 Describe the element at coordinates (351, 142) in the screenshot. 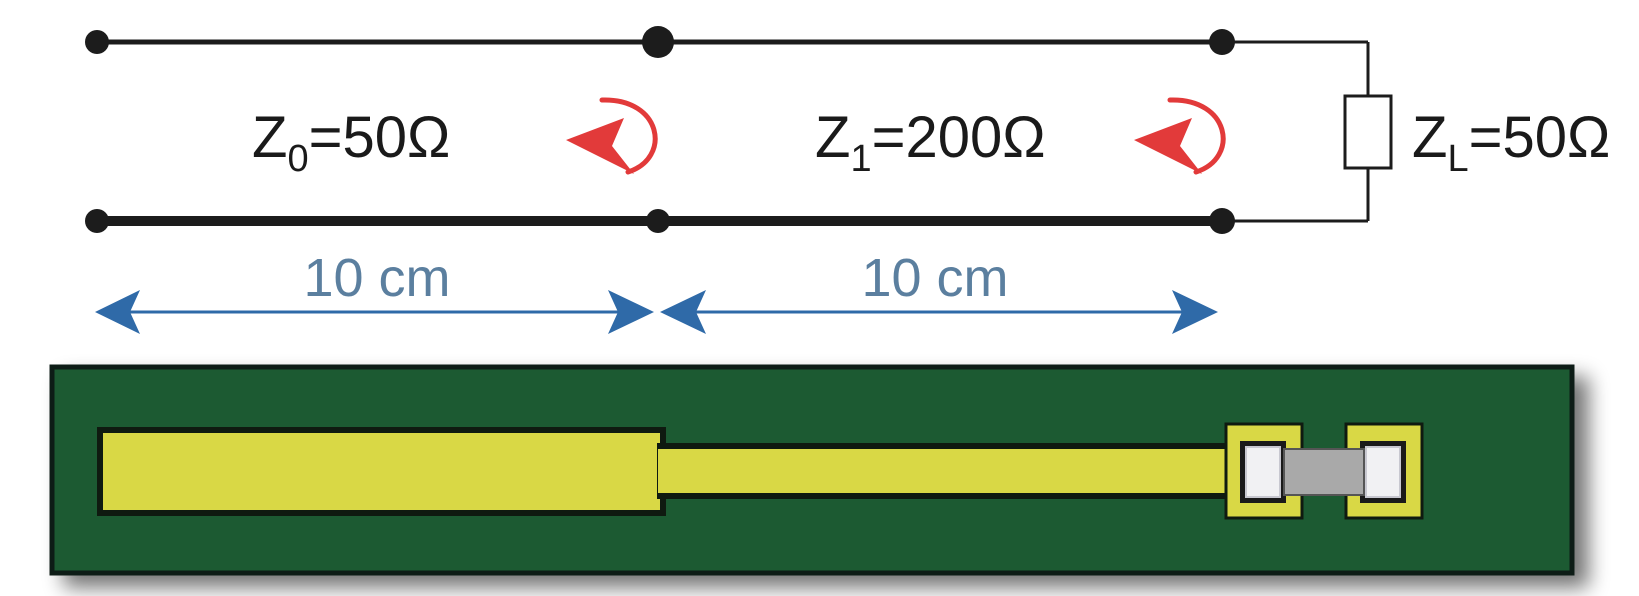

I see `z0-label: Z0=50Ω` at that location.